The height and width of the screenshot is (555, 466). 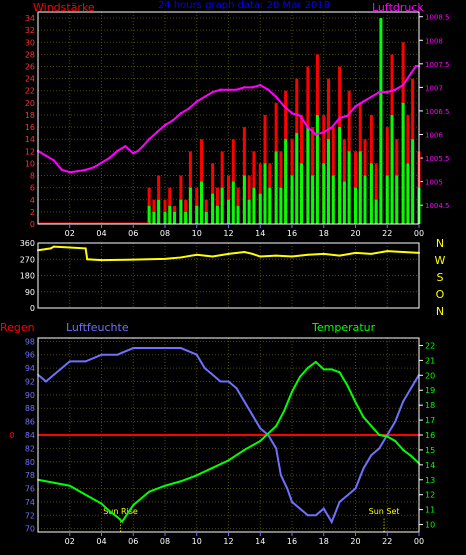 I want to click on pressure-tick-label: 1007, so click(x=434, y=88).